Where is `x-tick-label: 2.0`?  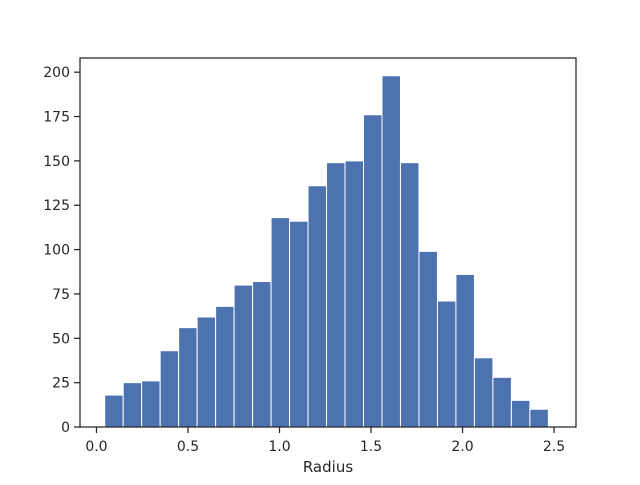 x-tick-label: 2.0 is located at coordinates (462, 447).